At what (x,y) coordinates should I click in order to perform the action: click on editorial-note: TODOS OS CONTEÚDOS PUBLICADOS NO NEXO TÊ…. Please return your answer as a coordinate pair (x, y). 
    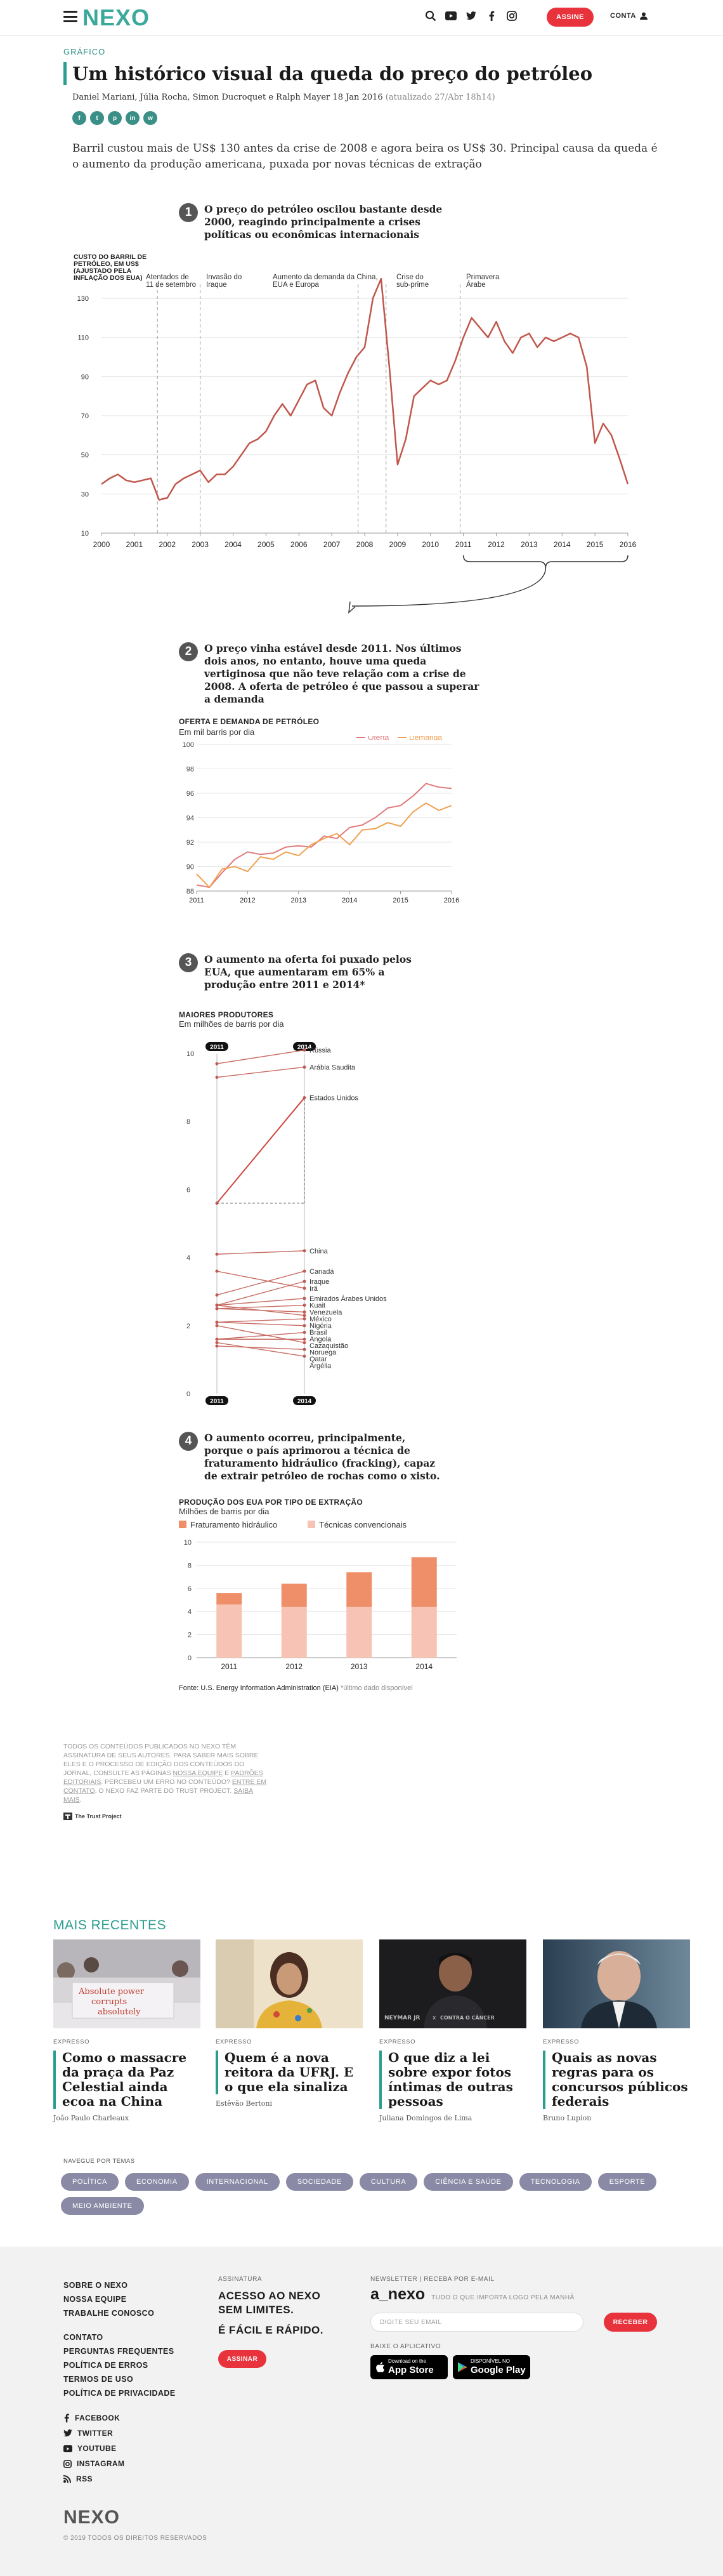
    Looking at the image, I should click on (165, 1773).